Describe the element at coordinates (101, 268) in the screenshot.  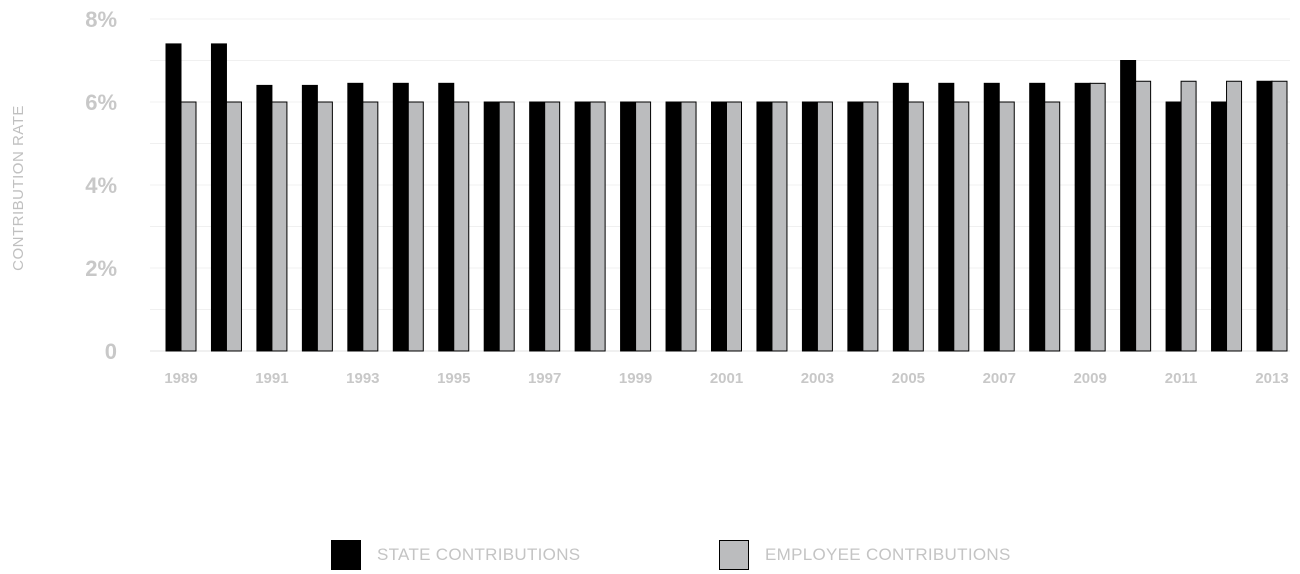
I see `y-tick-label: 2%` at that location.